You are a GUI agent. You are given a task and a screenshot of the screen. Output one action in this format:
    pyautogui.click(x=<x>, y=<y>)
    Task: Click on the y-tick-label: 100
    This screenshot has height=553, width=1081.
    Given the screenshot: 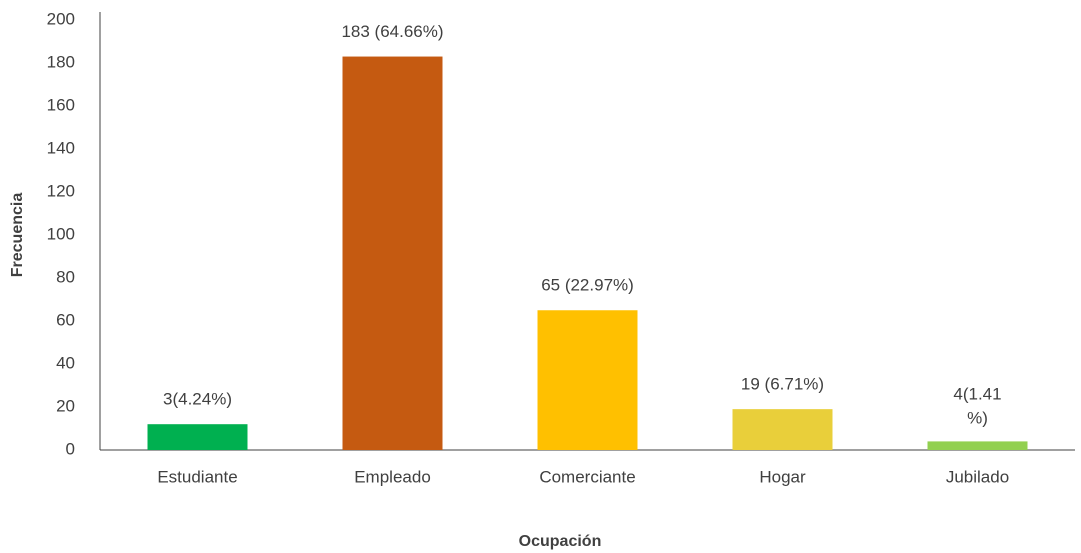 What is the action you would take?
    pyautogui.click(x=61, y=233)
    